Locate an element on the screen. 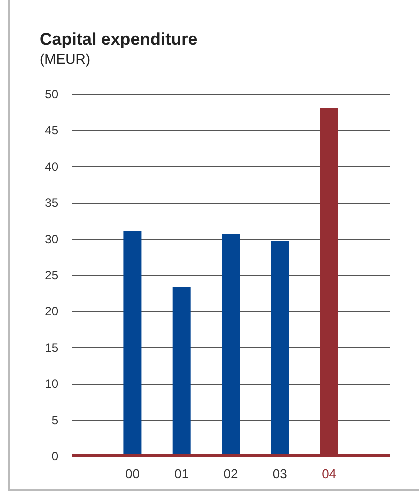 The image size is (419, 491). y-tick-label: 0 is located at coordinates (55, 457).